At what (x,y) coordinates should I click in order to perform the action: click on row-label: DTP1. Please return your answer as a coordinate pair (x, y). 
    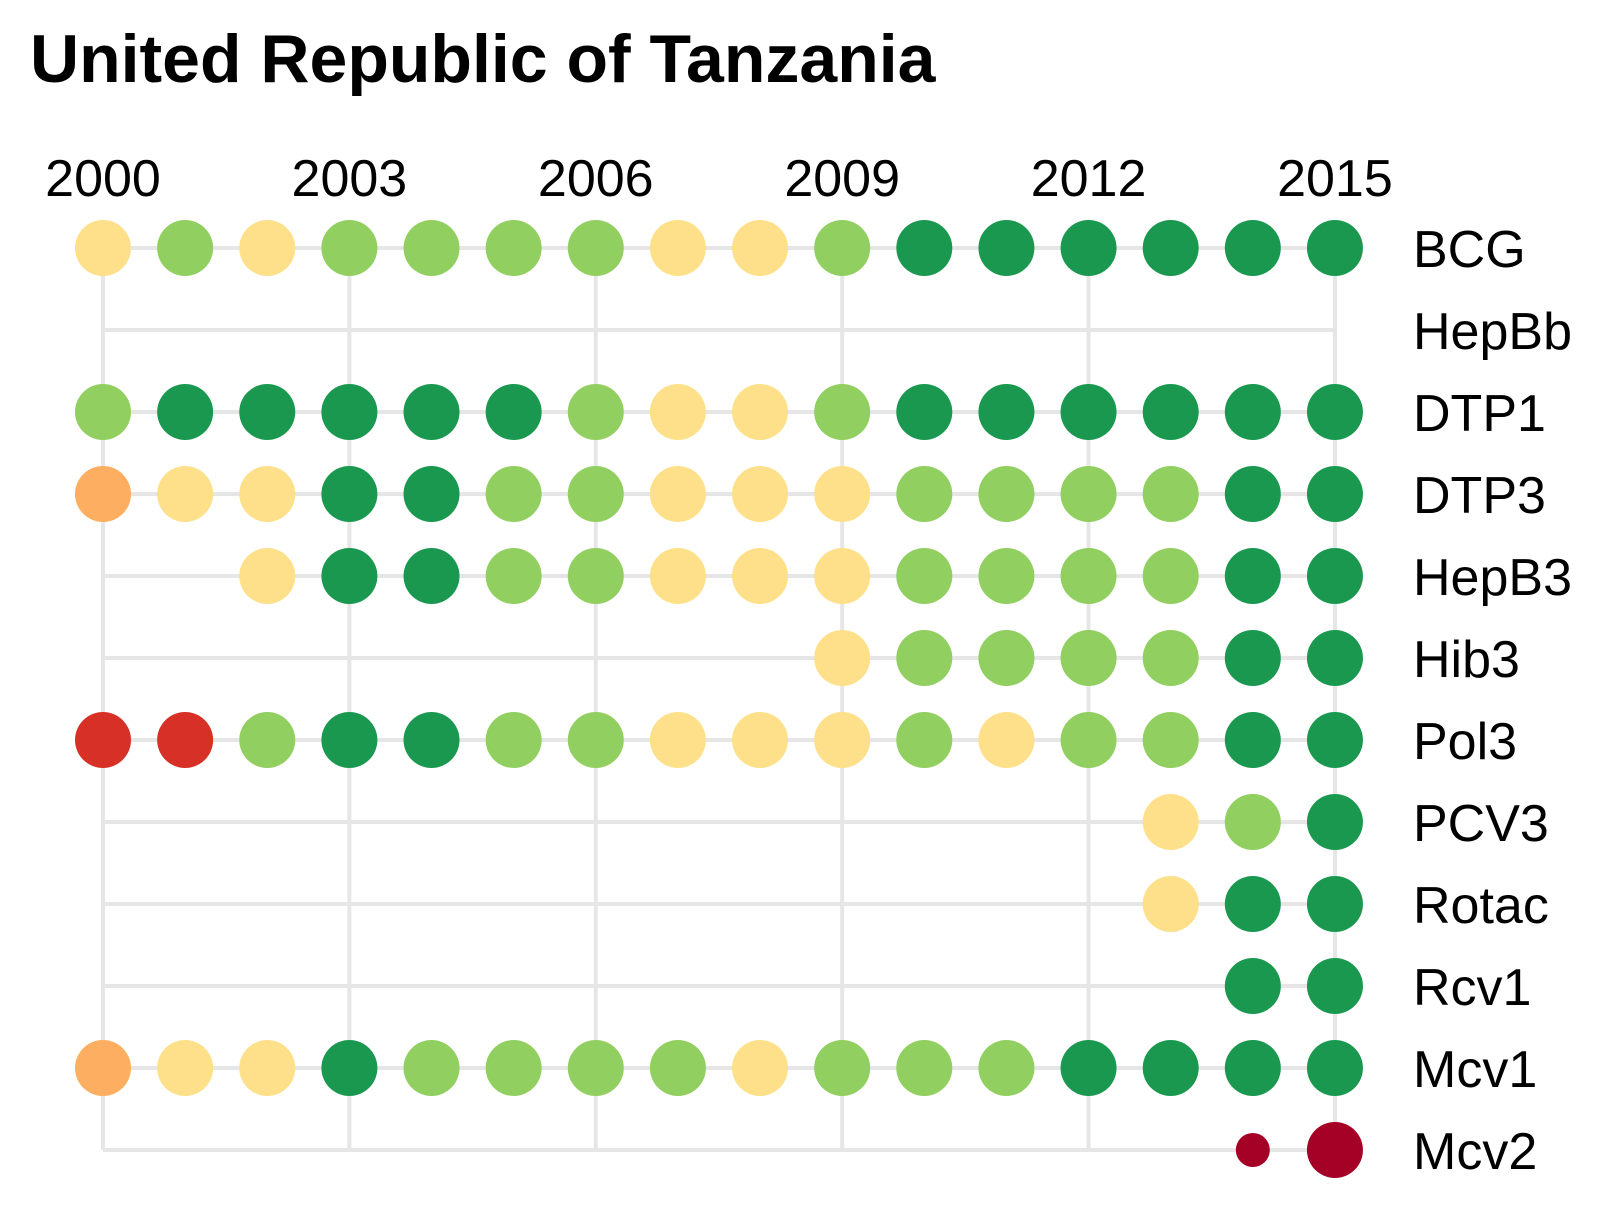
    Looking at the image, I should click on (1479, 414).